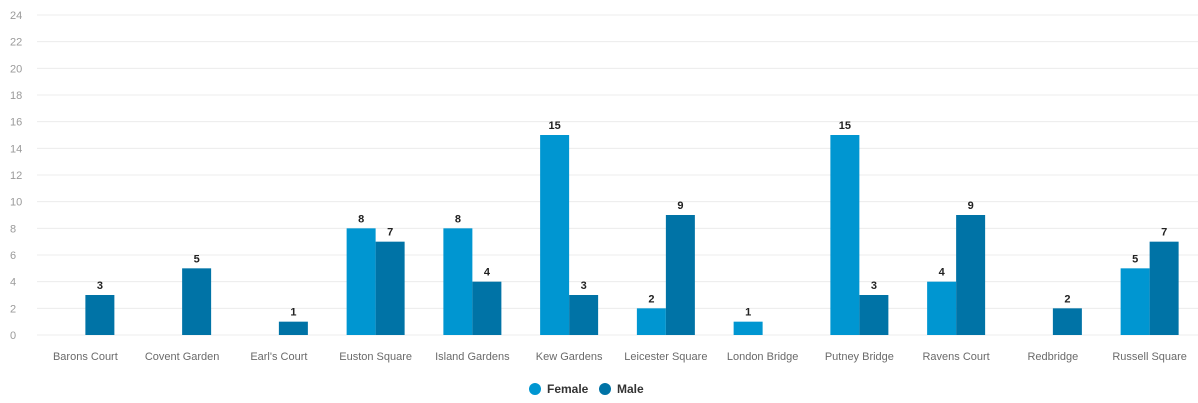 This screenshot has height=403, width=1198. What do you see at coordinates (13, 229) in the screenshot?
I see `y-tick-label: 8` at bounding box center [13, 229].